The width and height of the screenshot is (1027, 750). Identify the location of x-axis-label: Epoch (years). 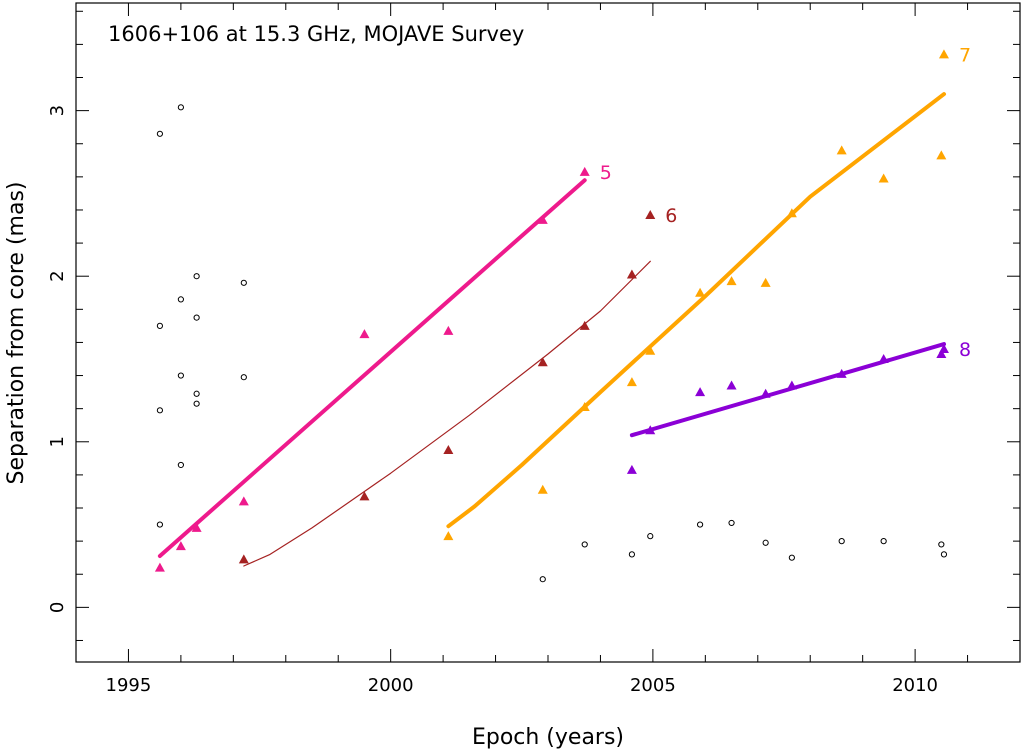
(548, 737).